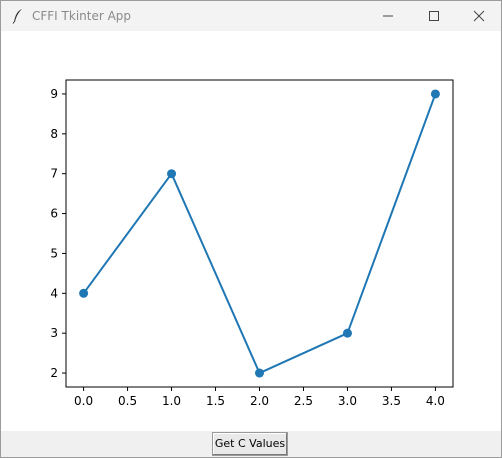  I want to click on minimize-button, so click(388, 16).